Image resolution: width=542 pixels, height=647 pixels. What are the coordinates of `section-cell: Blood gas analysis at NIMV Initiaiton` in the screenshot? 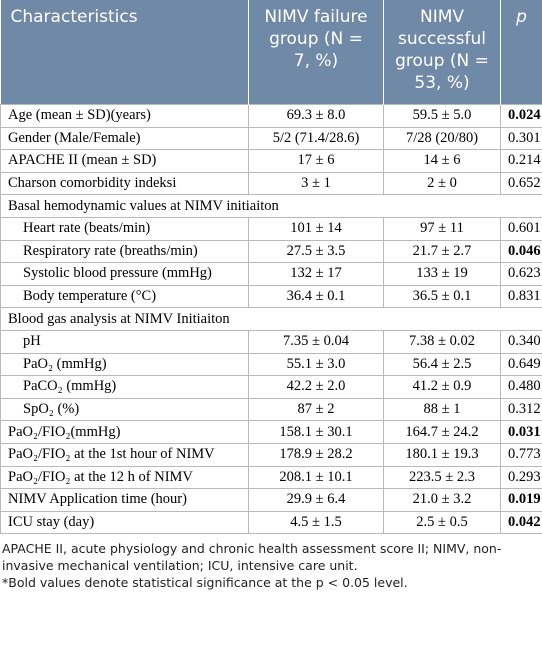 It's located at (271, 319).